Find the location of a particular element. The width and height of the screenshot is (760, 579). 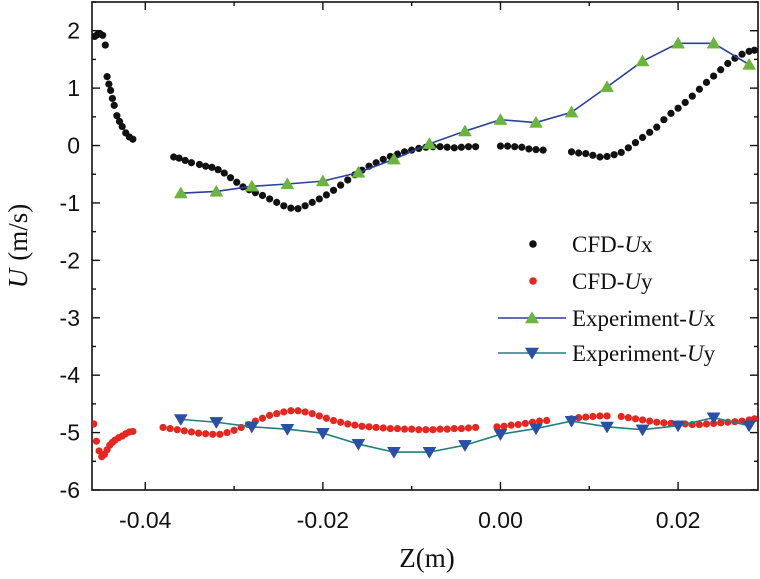

legend-label: CFD-Uy is located at coordinates (612, 281).